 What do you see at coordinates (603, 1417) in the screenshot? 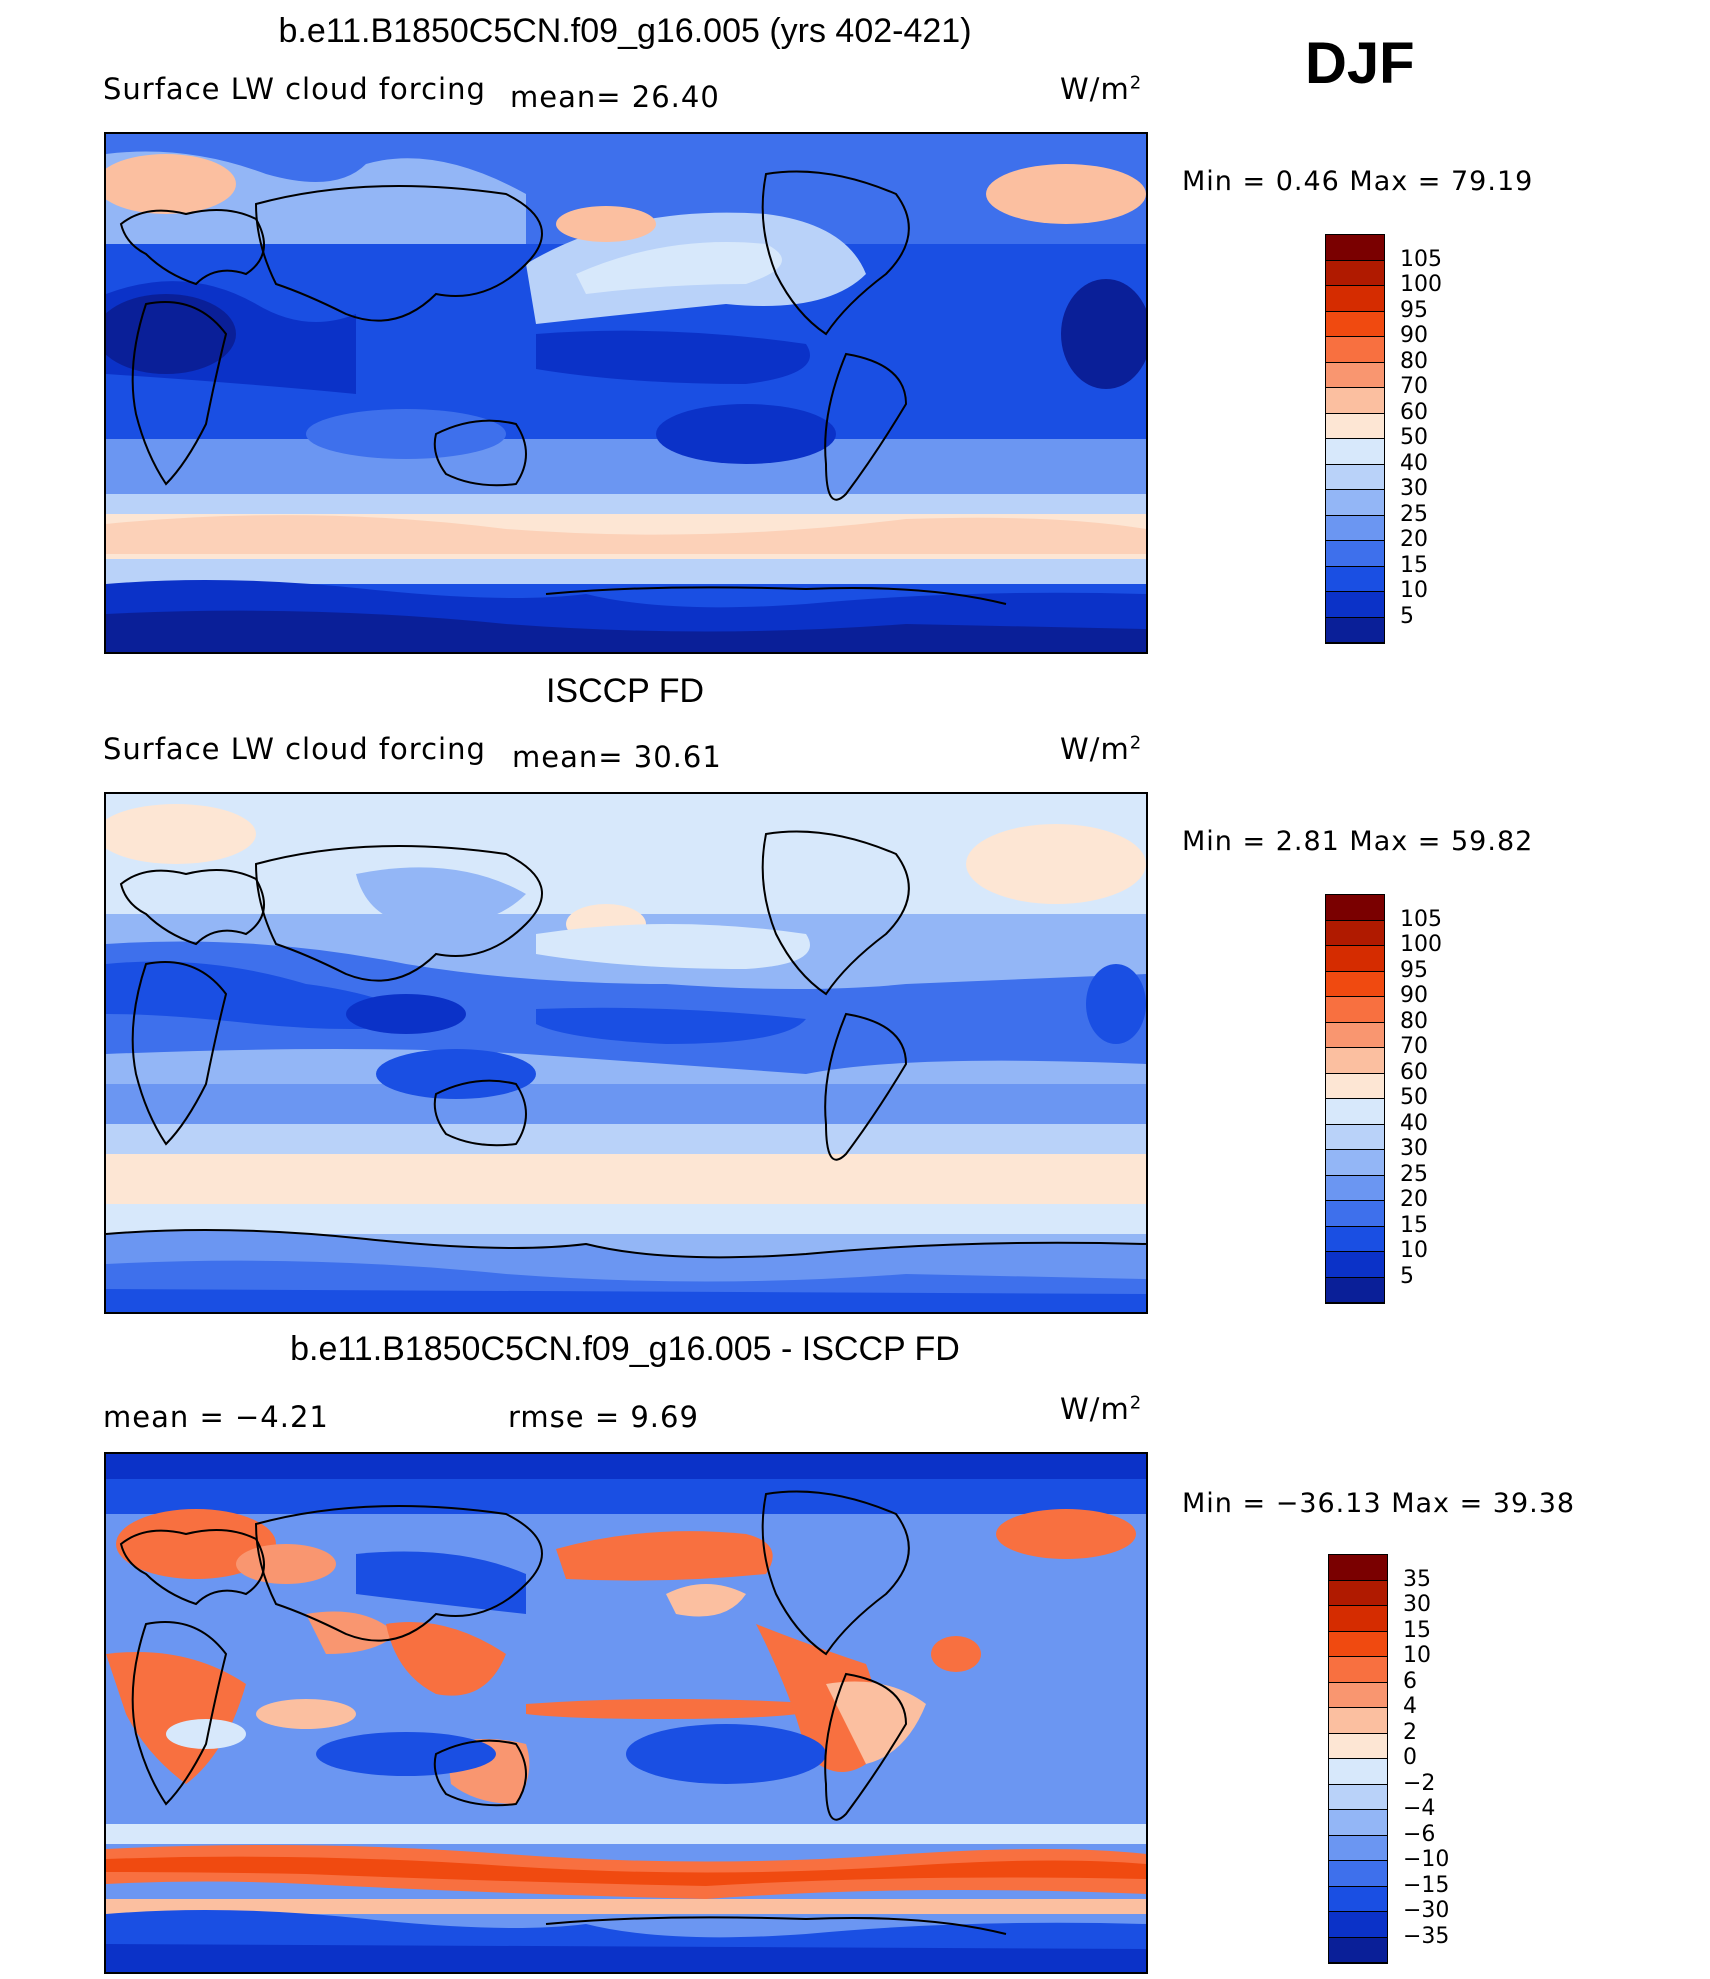
I see `panel3-rmse: rmse = 9.69` at bounding box center [603, 1417].